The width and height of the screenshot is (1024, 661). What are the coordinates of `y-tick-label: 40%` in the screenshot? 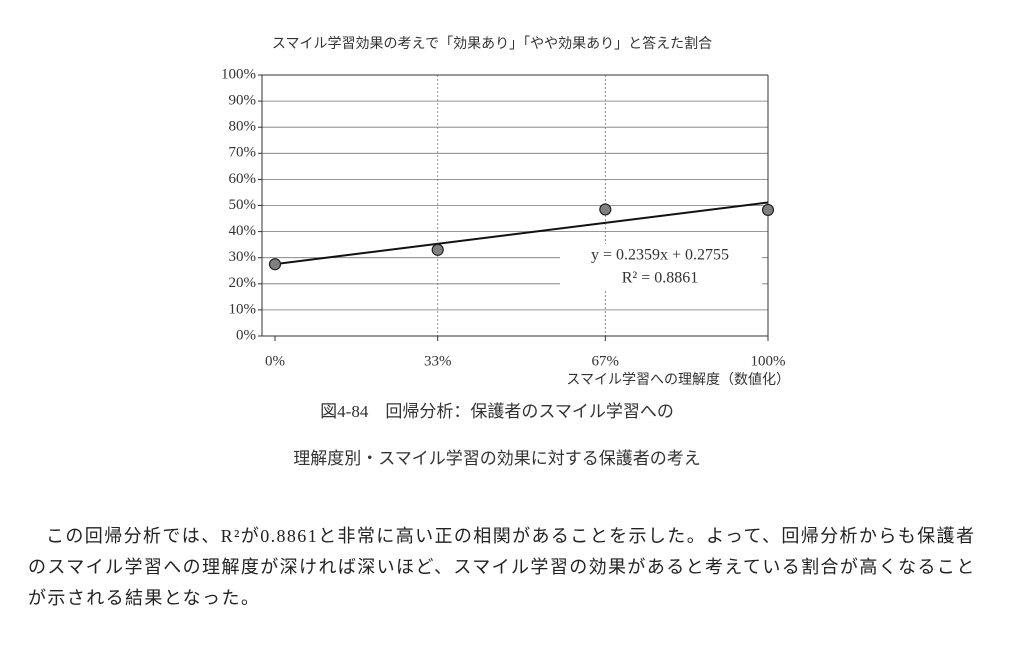 It's located at (243, 231).